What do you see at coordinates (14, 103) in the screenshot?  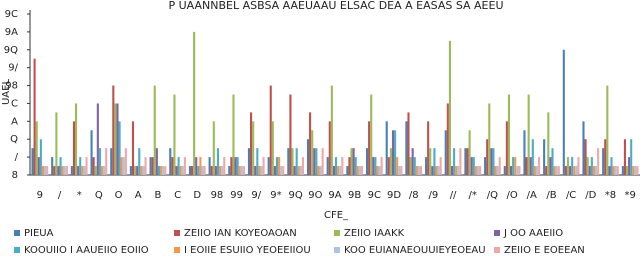 I see `y-tick-label: C` at bounding box center [14, 103].